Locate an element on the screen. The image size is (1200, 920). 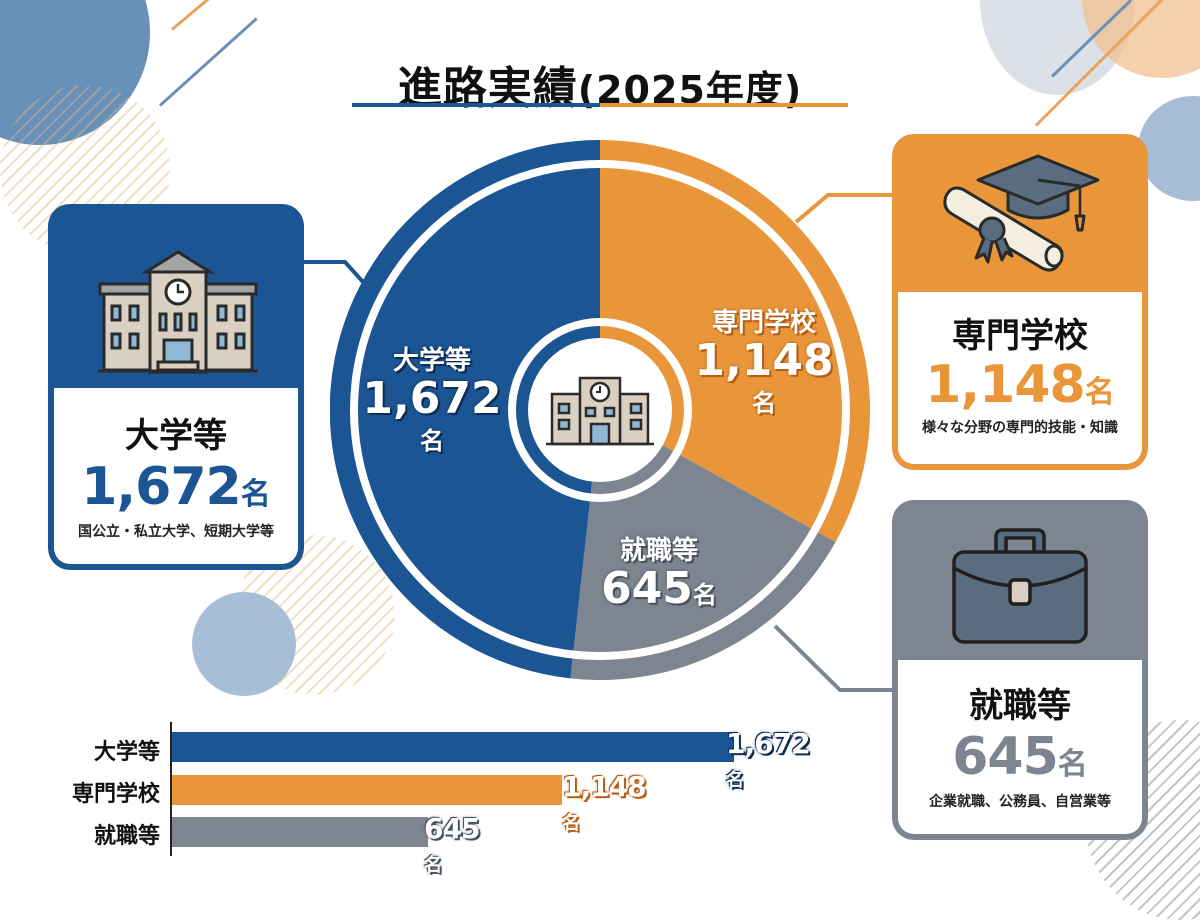
bar-employment is located at coordinates (300, 832).